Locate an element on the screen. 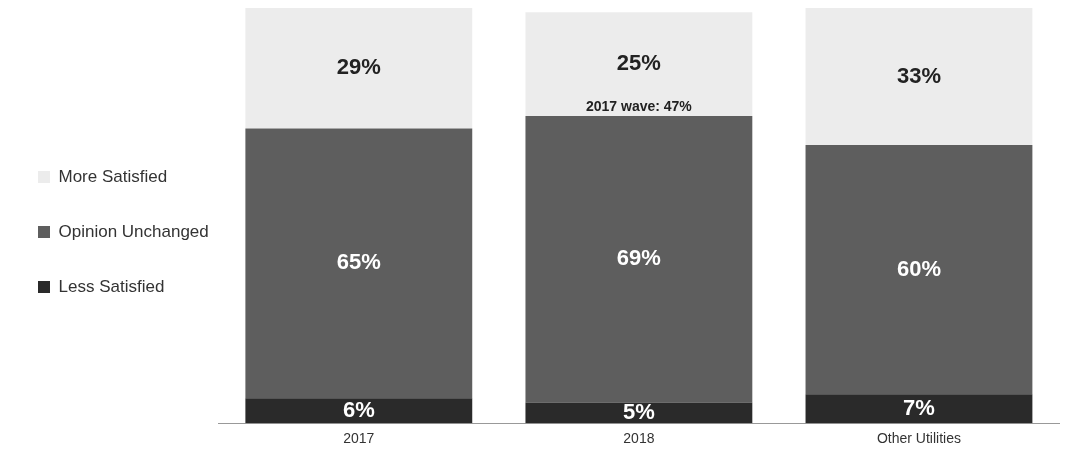 The width and height of the screenshot is (1079, 456). legend-label: Less Satisfied is located at coordinates (111, 286).